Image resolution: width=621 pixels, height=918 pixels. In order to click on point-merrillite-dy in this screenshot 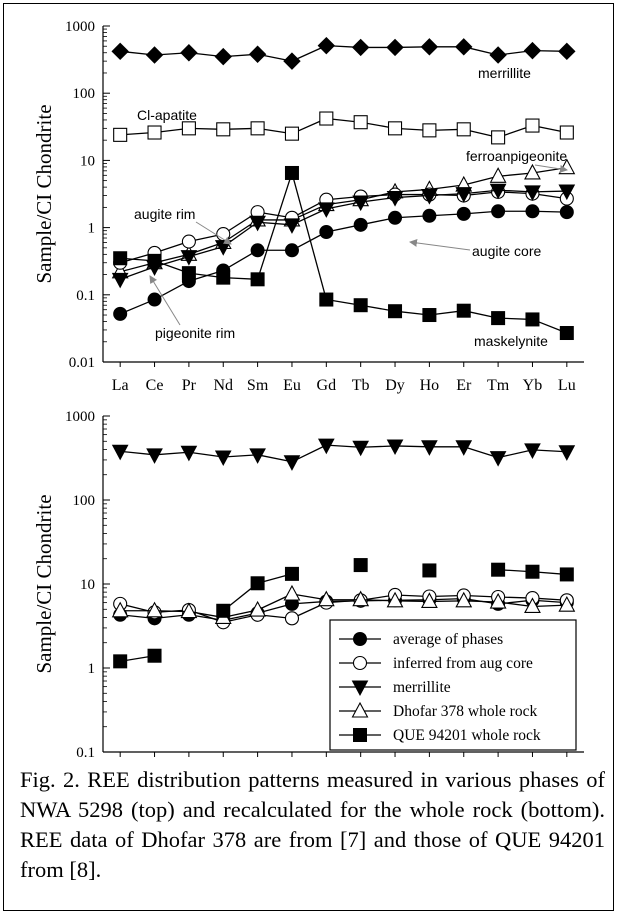, I will do `click(395, 447)`.